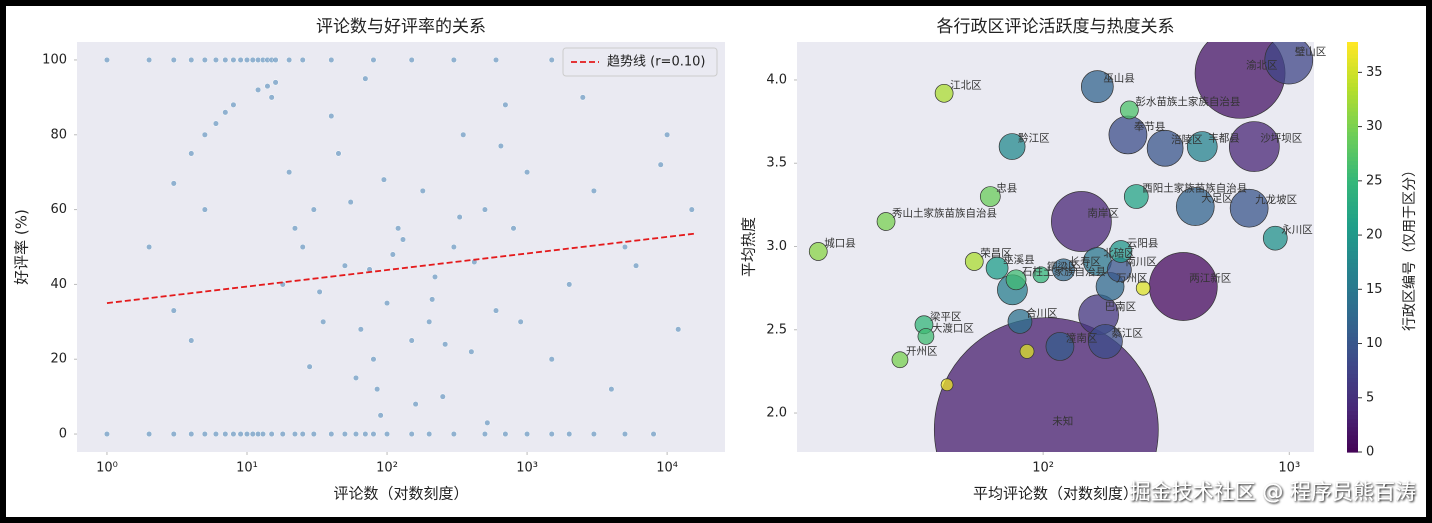 Image resolution: width=1432 pixels, height=523 pixels. Describe the element at coordinates (1056, 27) in the screenshot. I see `chart-title: 各行政区评论活跃度与热度关系` at that location.